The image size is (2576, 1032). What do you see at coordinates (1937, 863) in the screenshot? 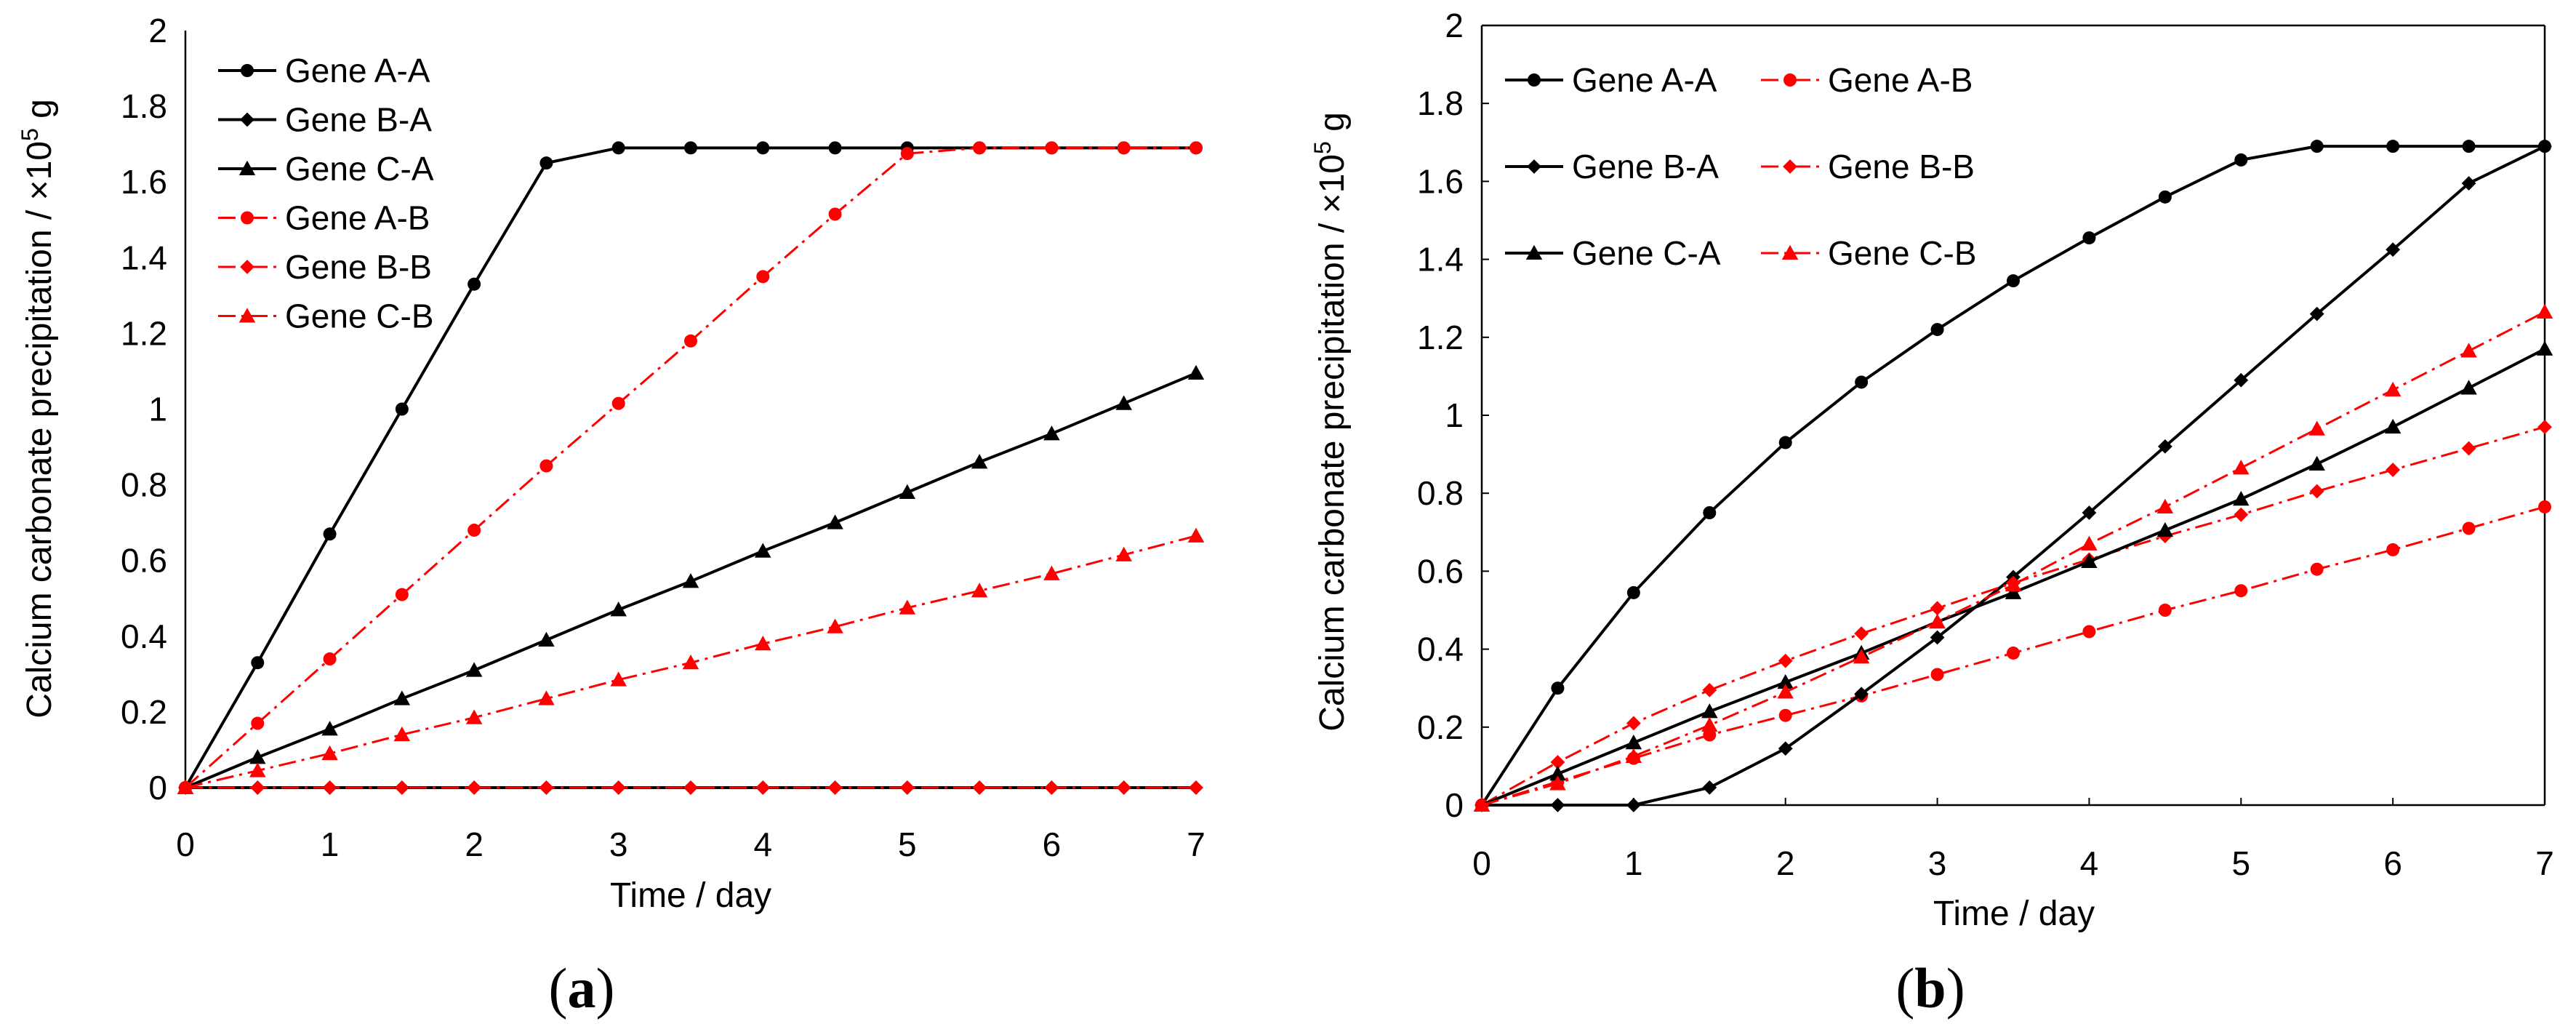
I see `x-tick-label: 3` at bounding box center [1937, 863].